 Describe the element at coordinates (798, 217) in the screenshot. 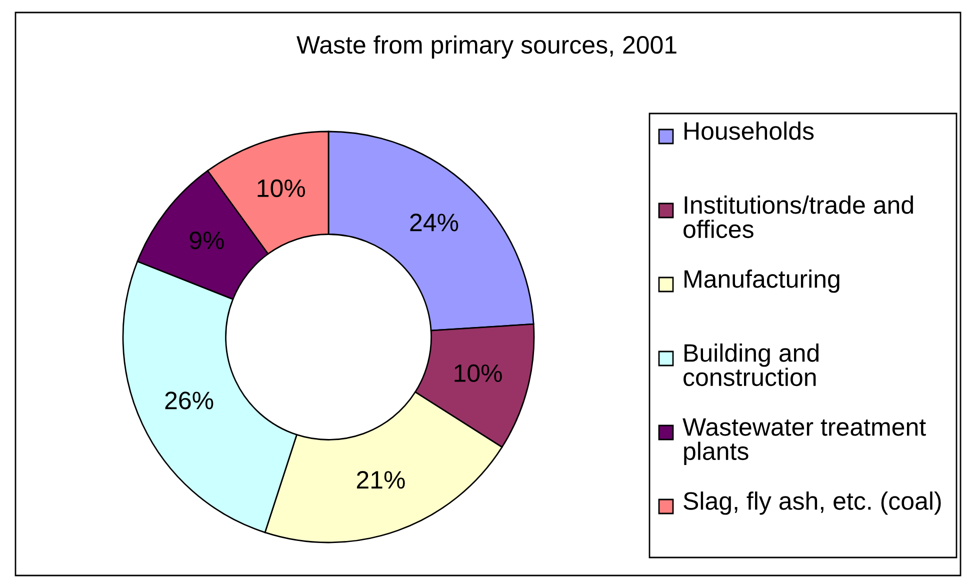

I see `legend-label: Institutions/trade and offices` at that location.